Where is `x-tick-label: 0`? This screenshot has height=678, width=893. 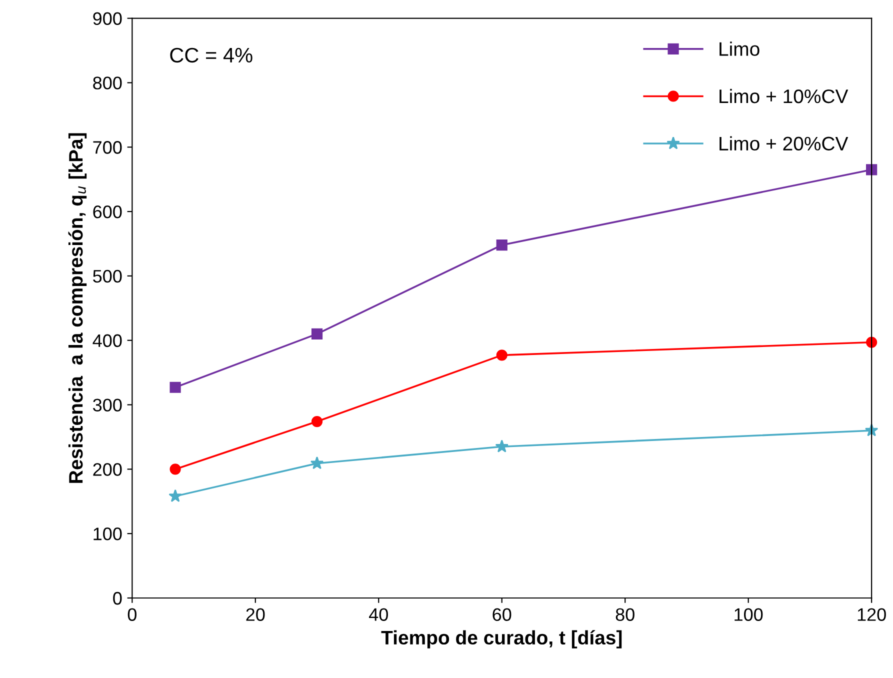 x-tick-label: 0 is located at coordinates (132, 614).